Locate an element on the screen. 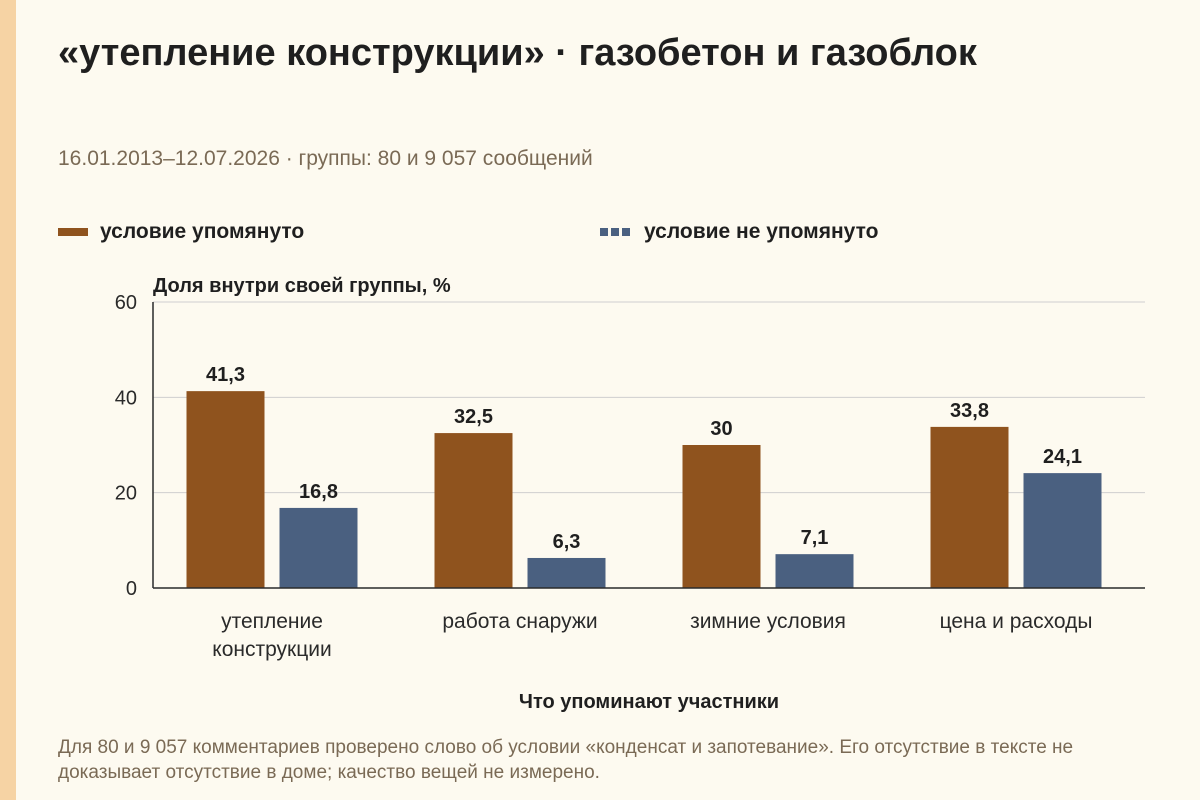 Image resolution: width=1200 pixels, height=800 pixels. legend-label-mentioned: условие упомянуто is located at coordinates (202, 231).